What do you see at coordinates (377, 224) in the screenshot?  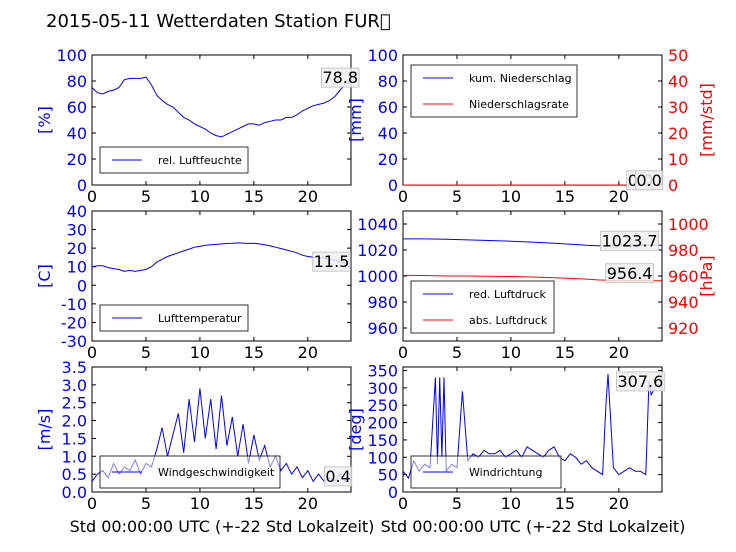 I see `y-tick-label: 1040` at bounding box center [377, 224].